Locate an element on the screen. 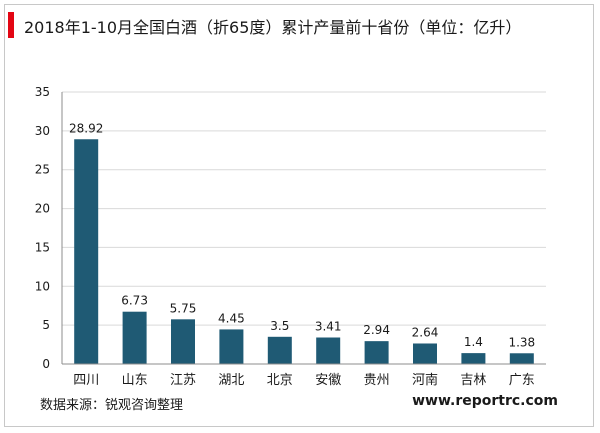 The width and height of the screenshot is (600, 433). y-tick-label: 25 is located at coordinates (42, 170).